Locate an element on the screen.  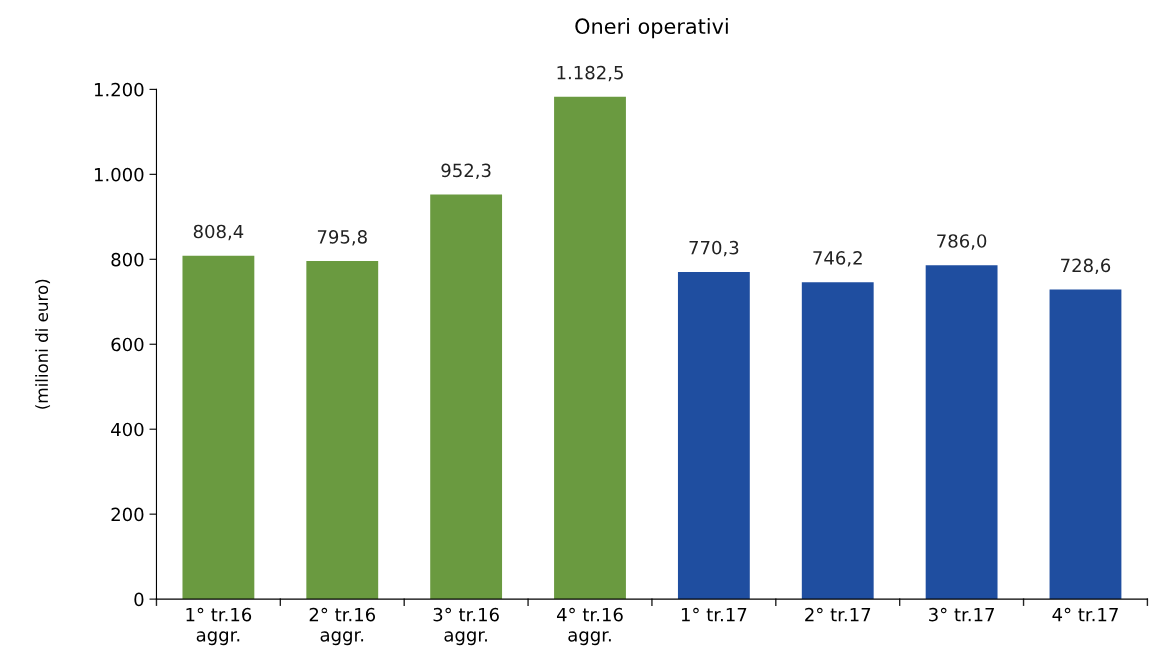
x-tick-label: 4° tr.17 is located at coordinates (1085, 614).